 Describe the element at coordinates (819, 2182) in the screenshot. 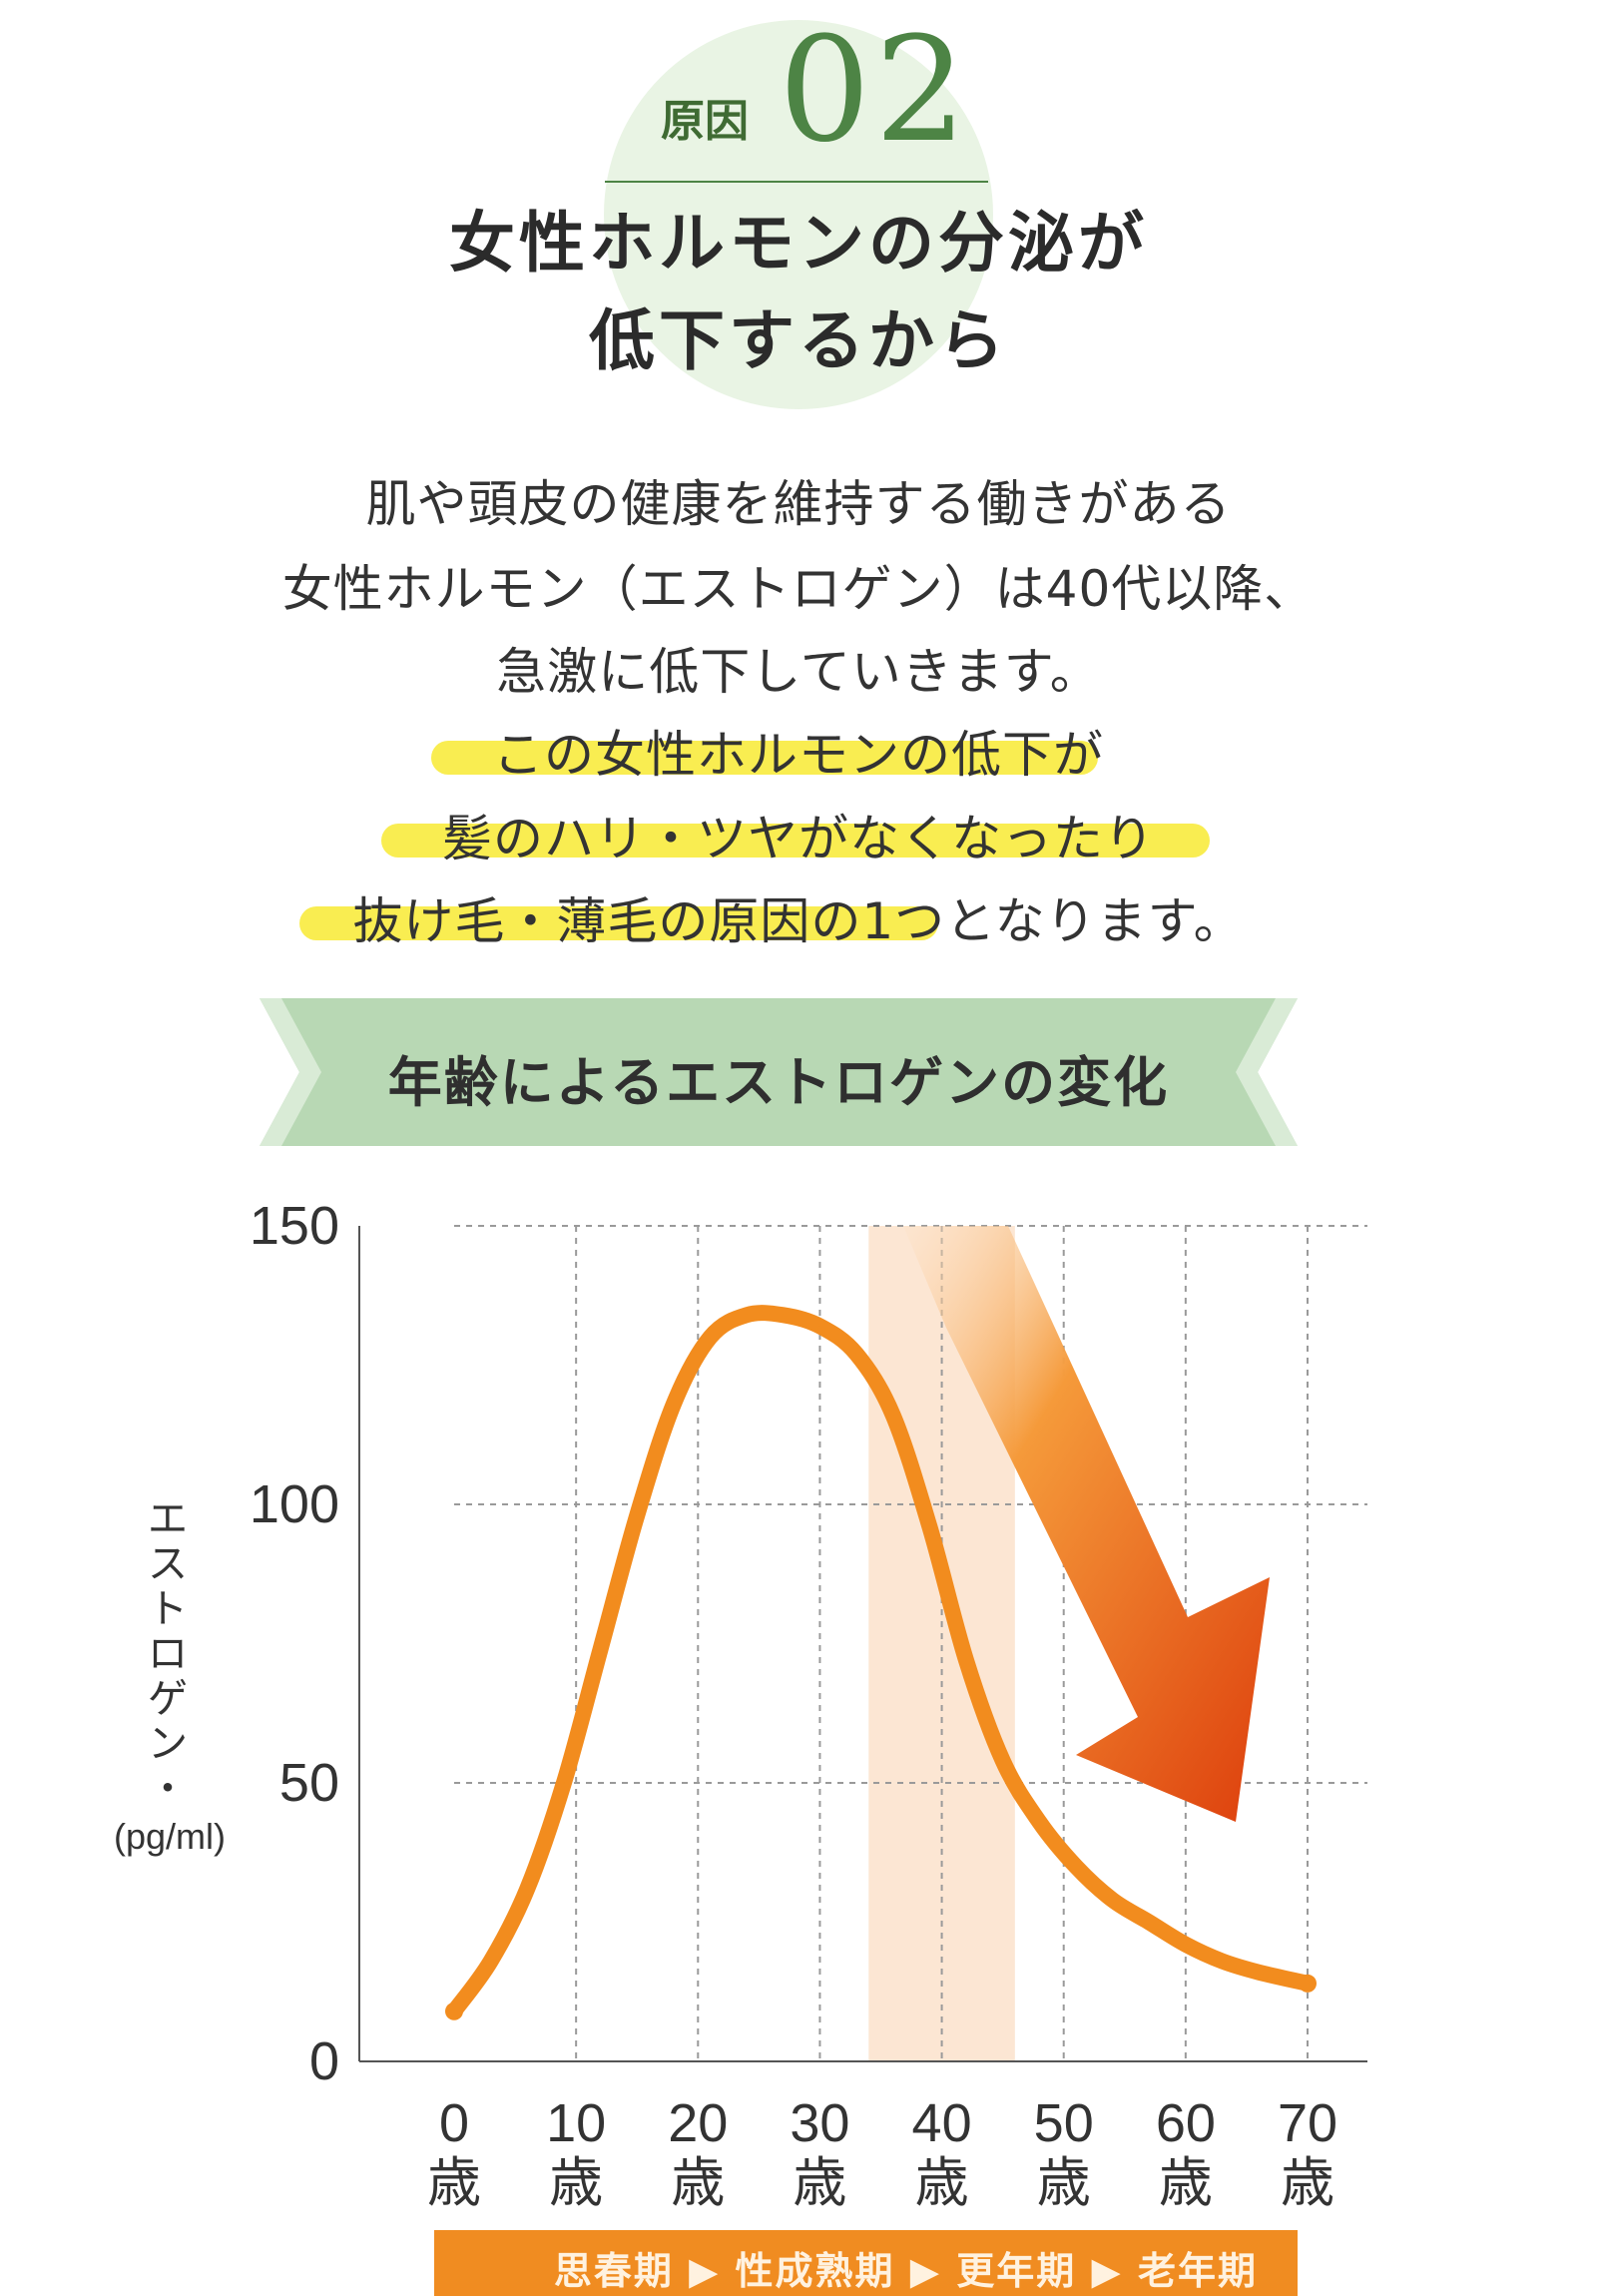

I see `x-tick-unit-30: 歳` at that location.